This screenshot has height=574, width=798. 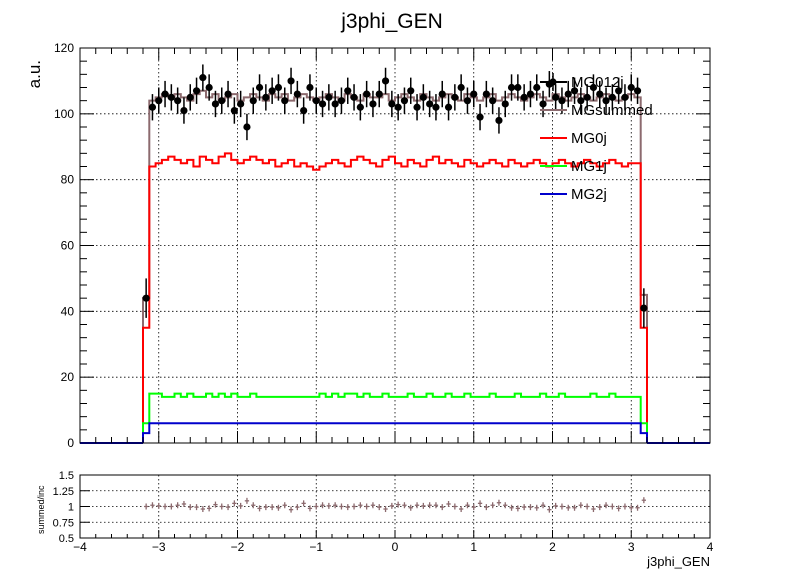 What do you see at coordinates (66, 476) in the screenshot?
I see `ratio-y-tick-label: 1.5` at bounding box center [66, 476].